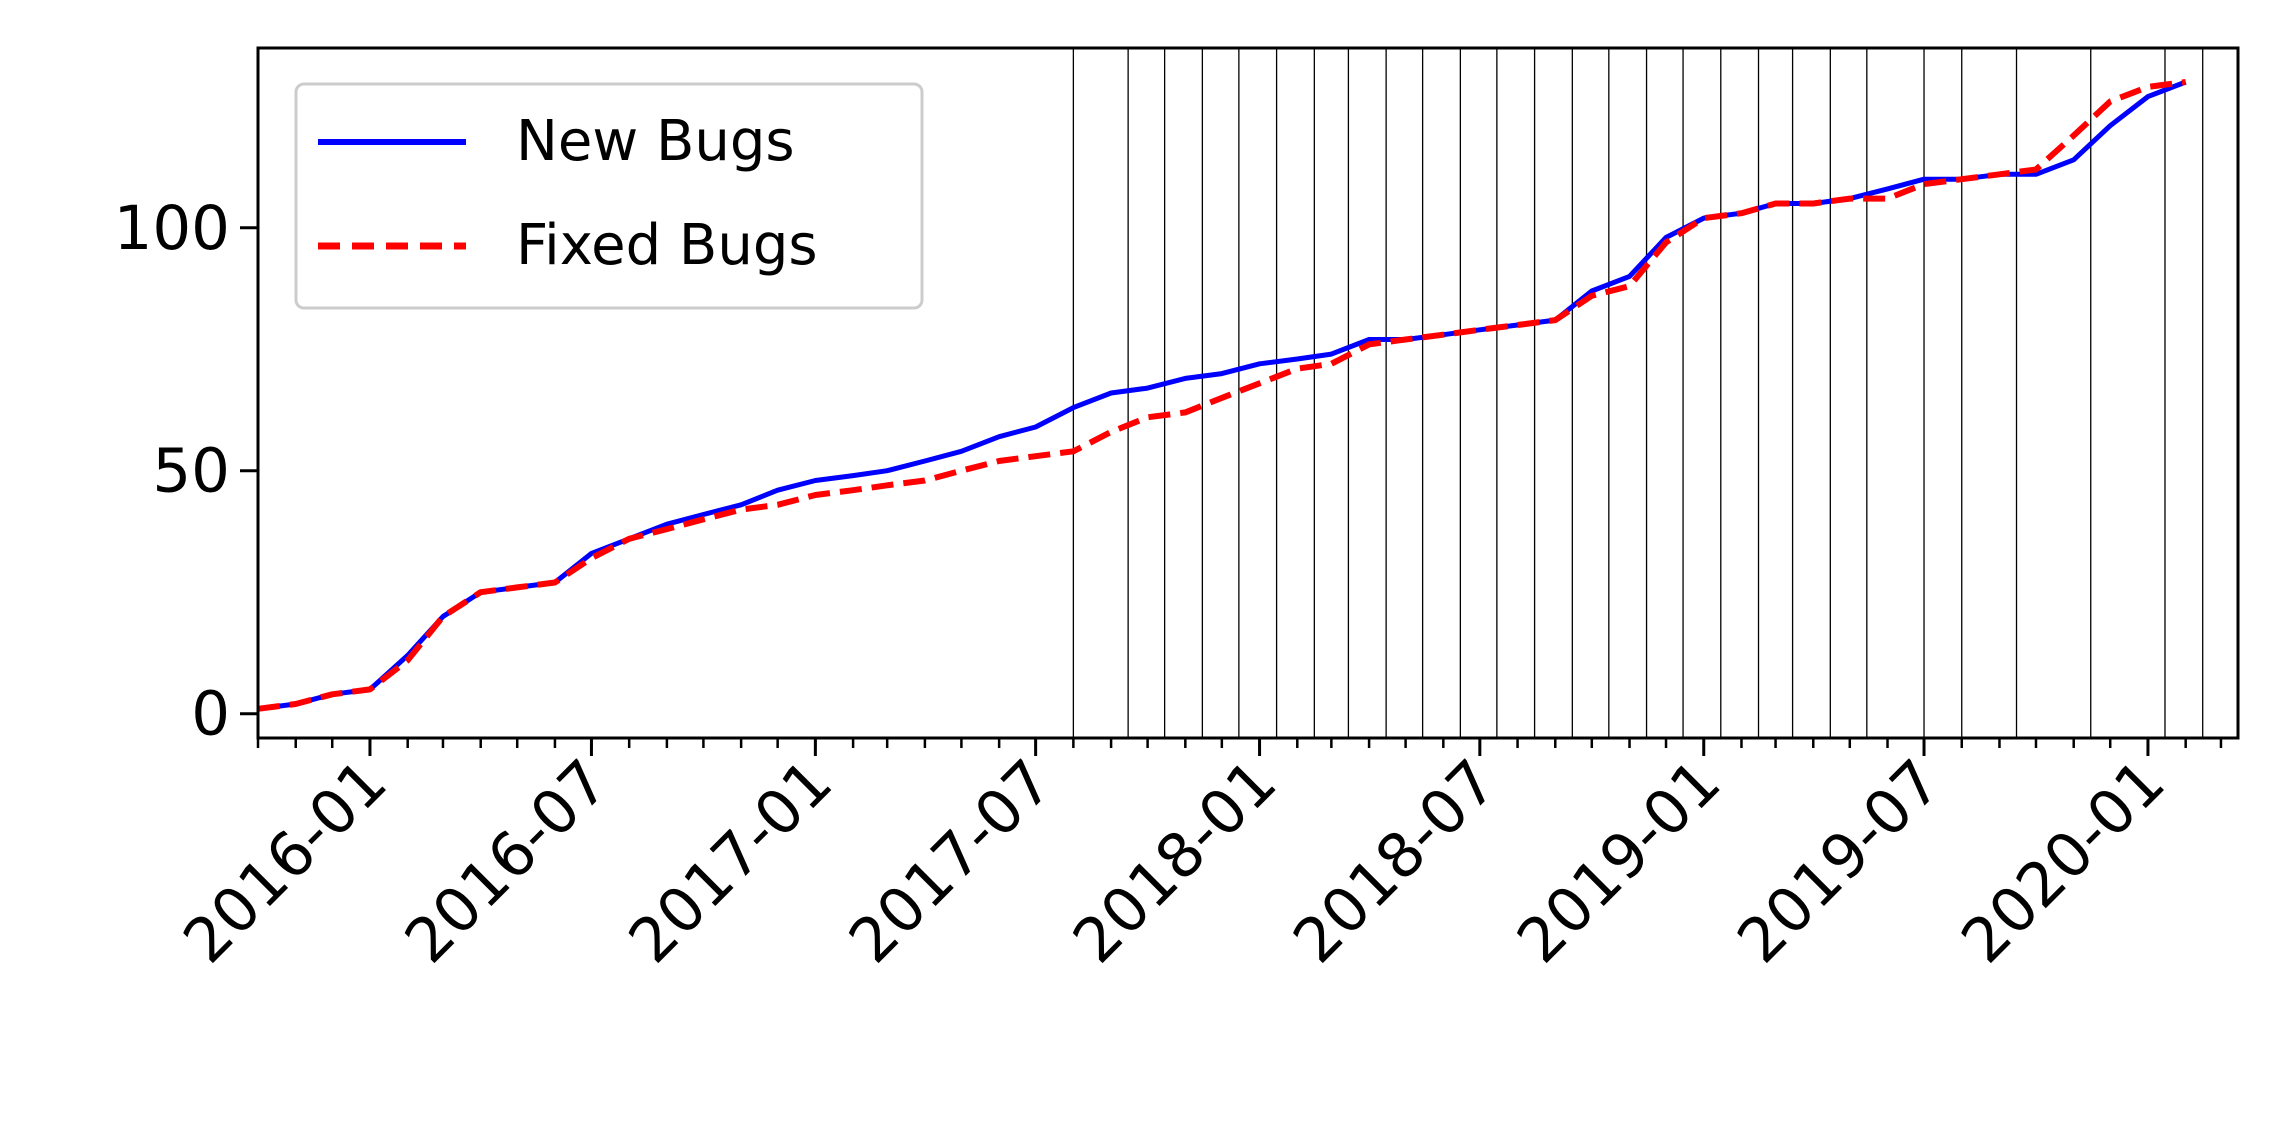  What do you see at coordinates (667, 245) in the screenshot?
I see `legend-label-fixed-bugs: Fixed Bugs` at bounding box center [667, 245].